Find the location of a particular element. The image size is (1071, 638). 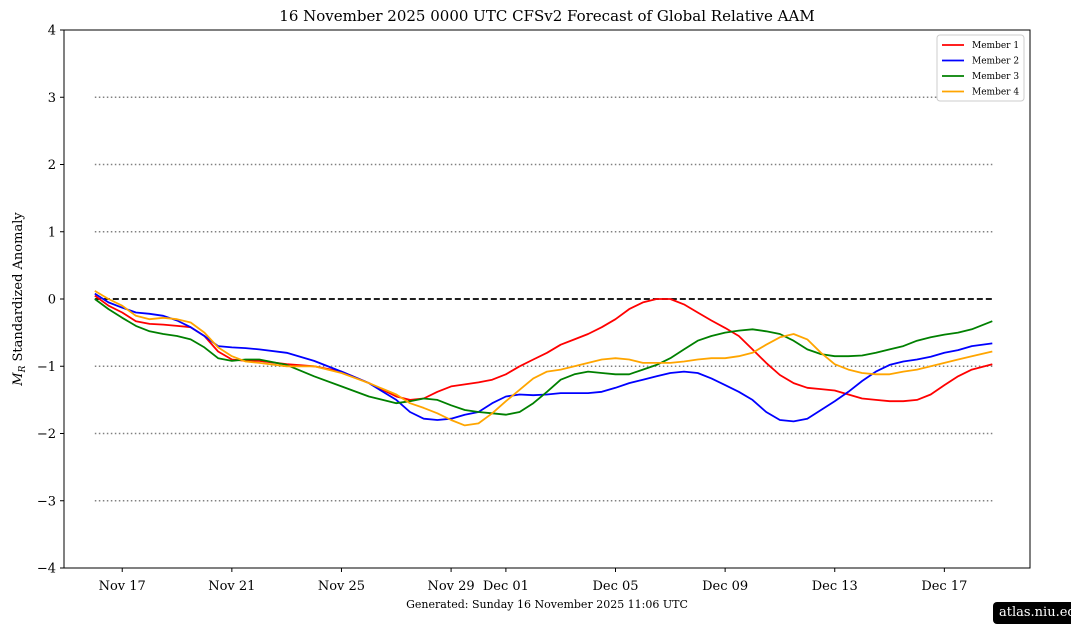

y-tick-label: 4 is located at coordinates (52, 31).